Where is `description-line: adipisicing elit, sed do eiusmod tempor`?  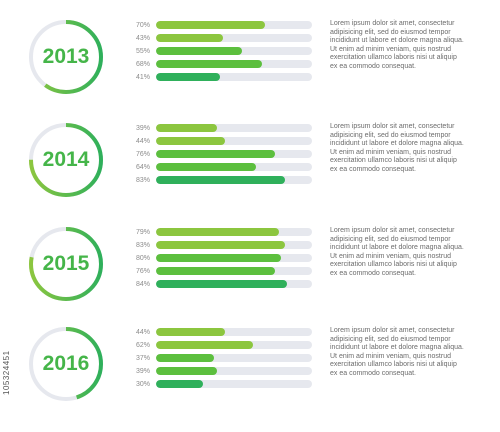
description-line: adipisicing elit, sed do eiusmod tempor is located at coordinates (390, 135).